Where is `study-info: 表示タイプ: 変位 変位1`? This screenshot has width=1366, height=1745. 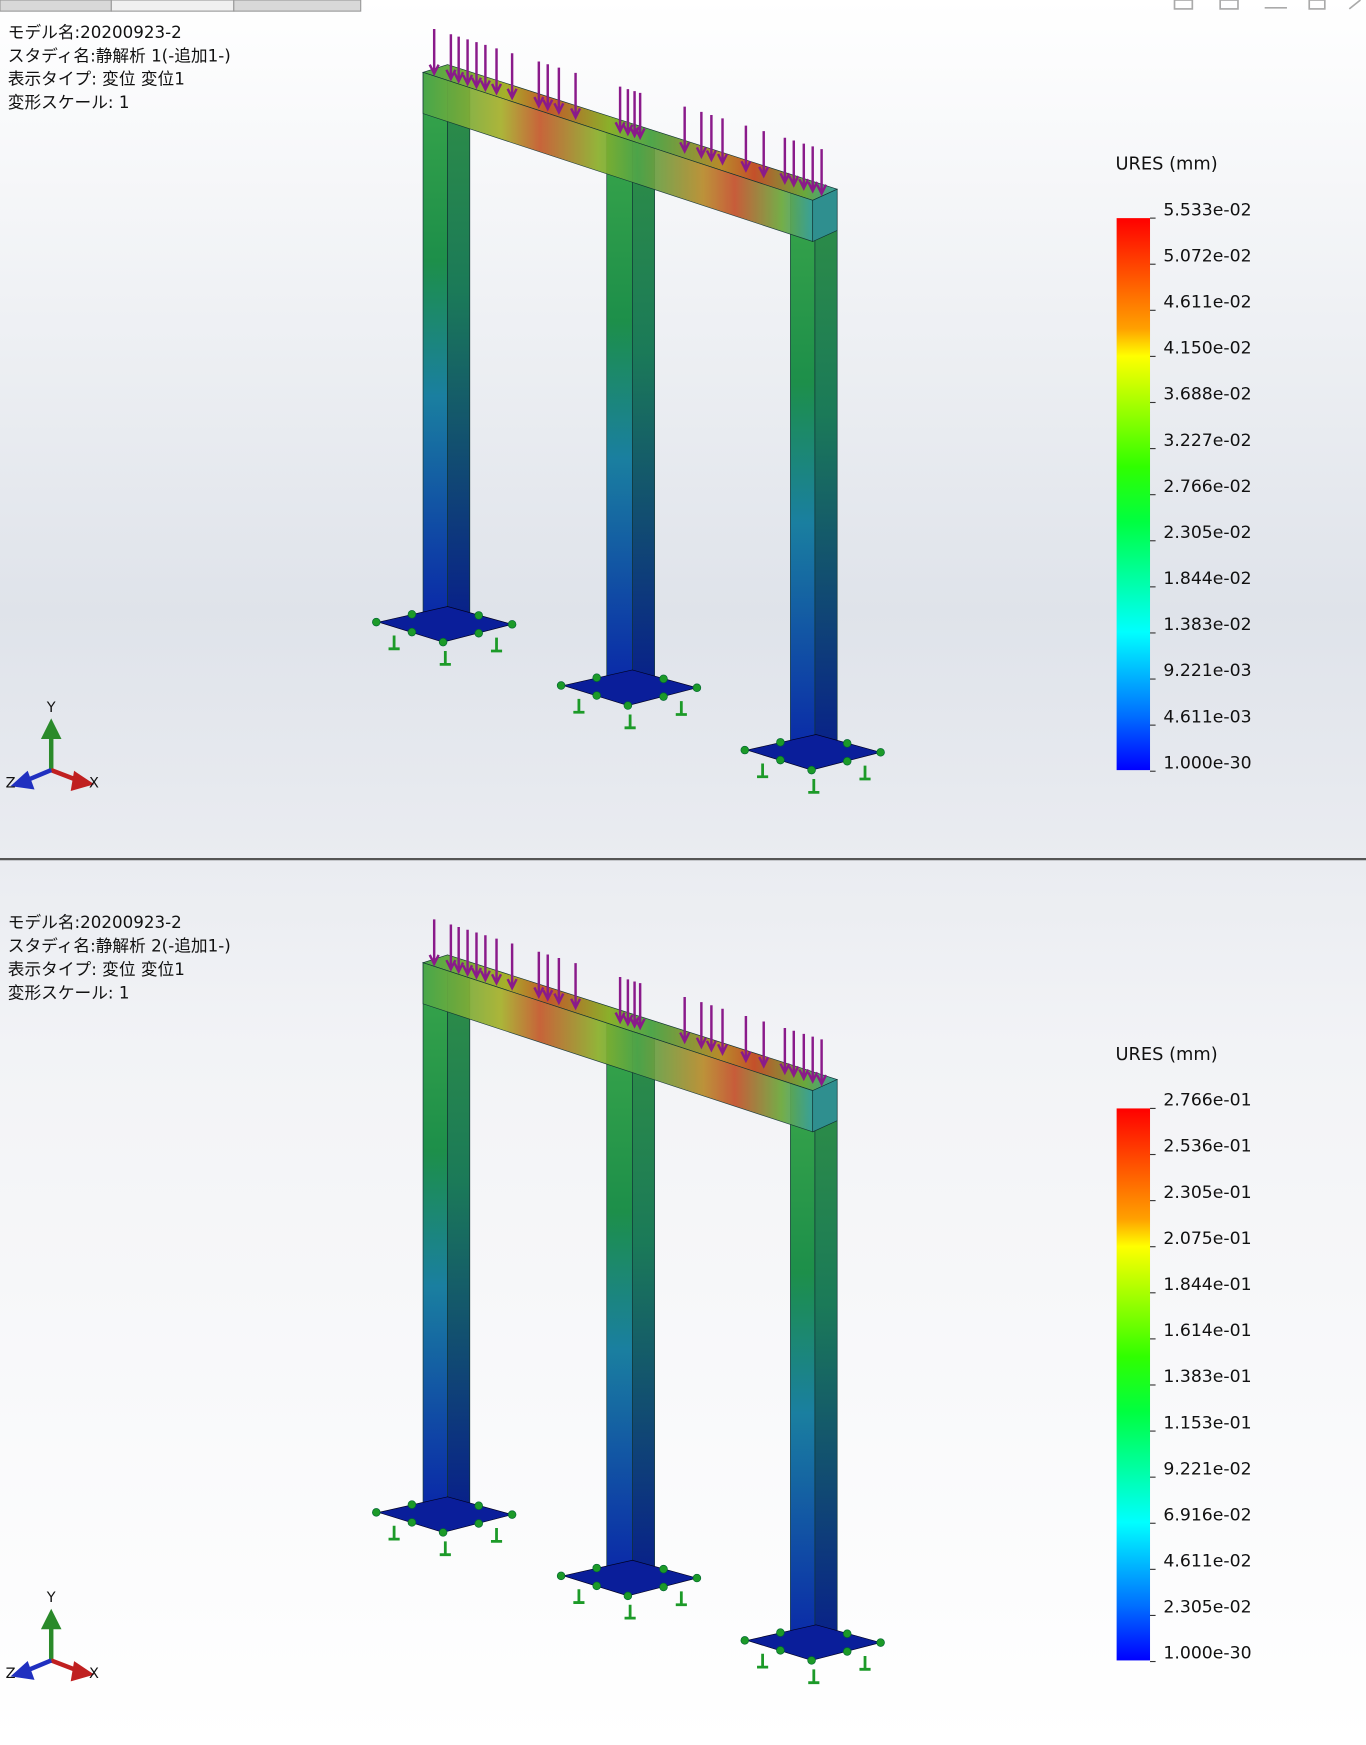
study-info: 表示タイプ: 変位 変位1 is located at coordinates (96, 79).